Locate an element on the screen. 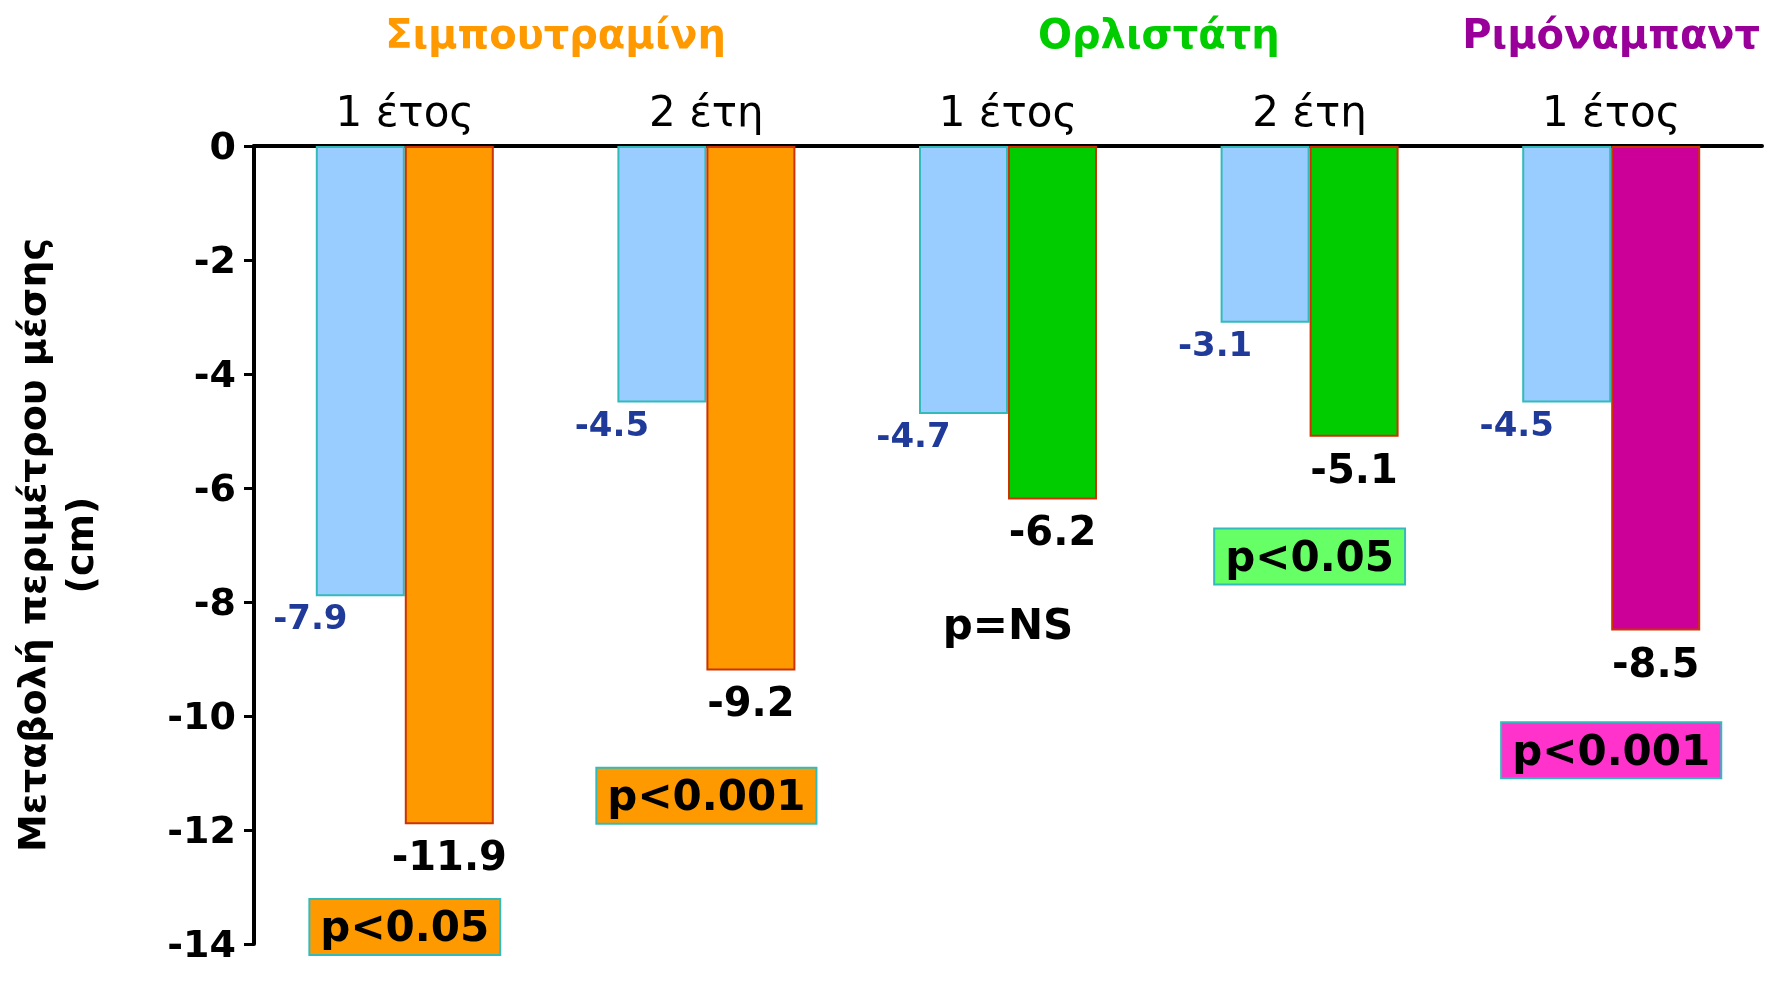 This screenshot has height=988, width=1788. y-tick-label: -2 is located at coordinates (214, 260).